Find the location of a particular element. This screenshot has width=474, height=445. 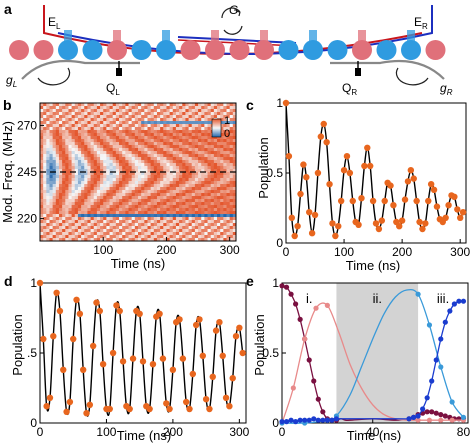

qubit-blue is located at coordinates (313, 50).